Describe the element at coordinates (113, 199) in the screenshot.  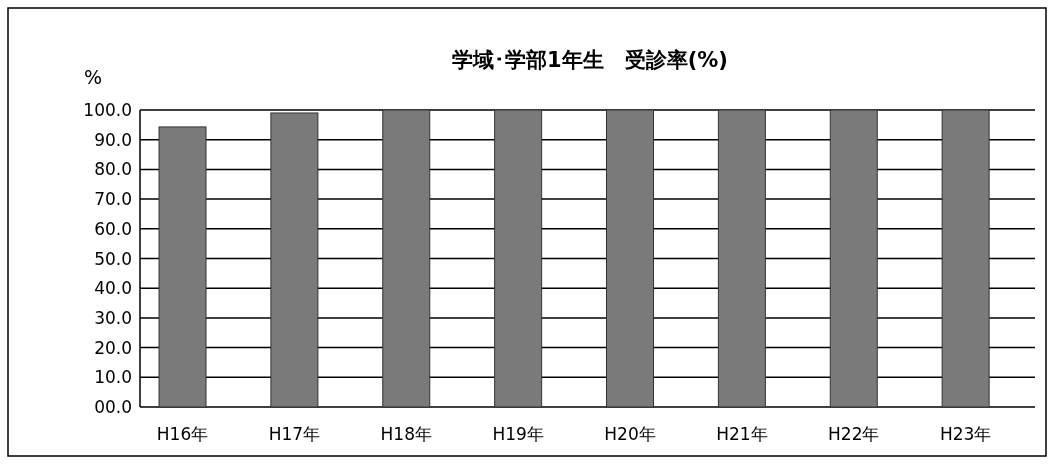
I see `y-tick-label: 70.0` at that location.